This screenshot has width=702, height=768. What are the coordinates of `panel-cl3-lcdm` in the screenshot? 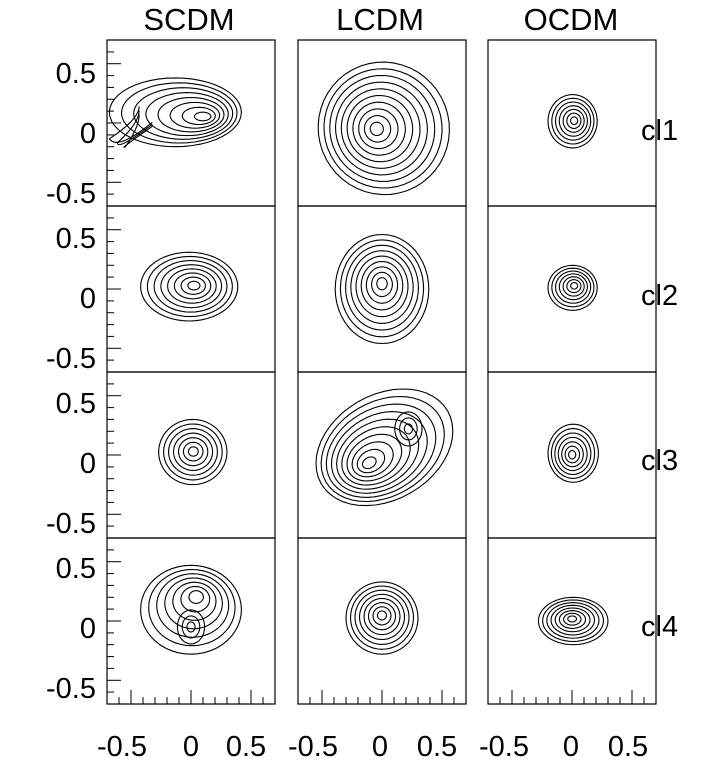 It's located at (382, 455).